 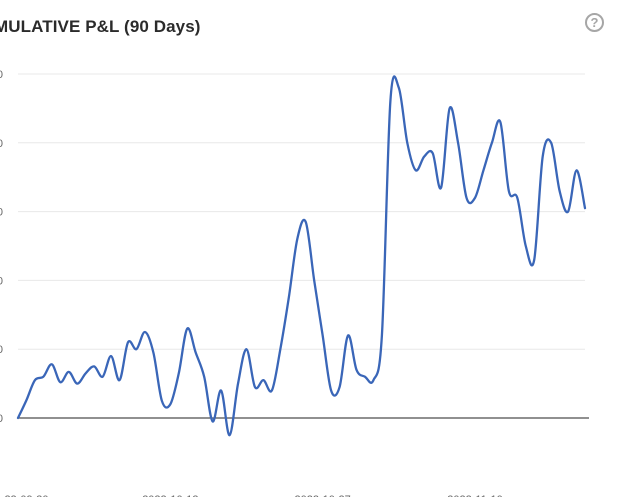 I want to click on x-tick-label: 2022-10-13, so click(x=170, y=495).